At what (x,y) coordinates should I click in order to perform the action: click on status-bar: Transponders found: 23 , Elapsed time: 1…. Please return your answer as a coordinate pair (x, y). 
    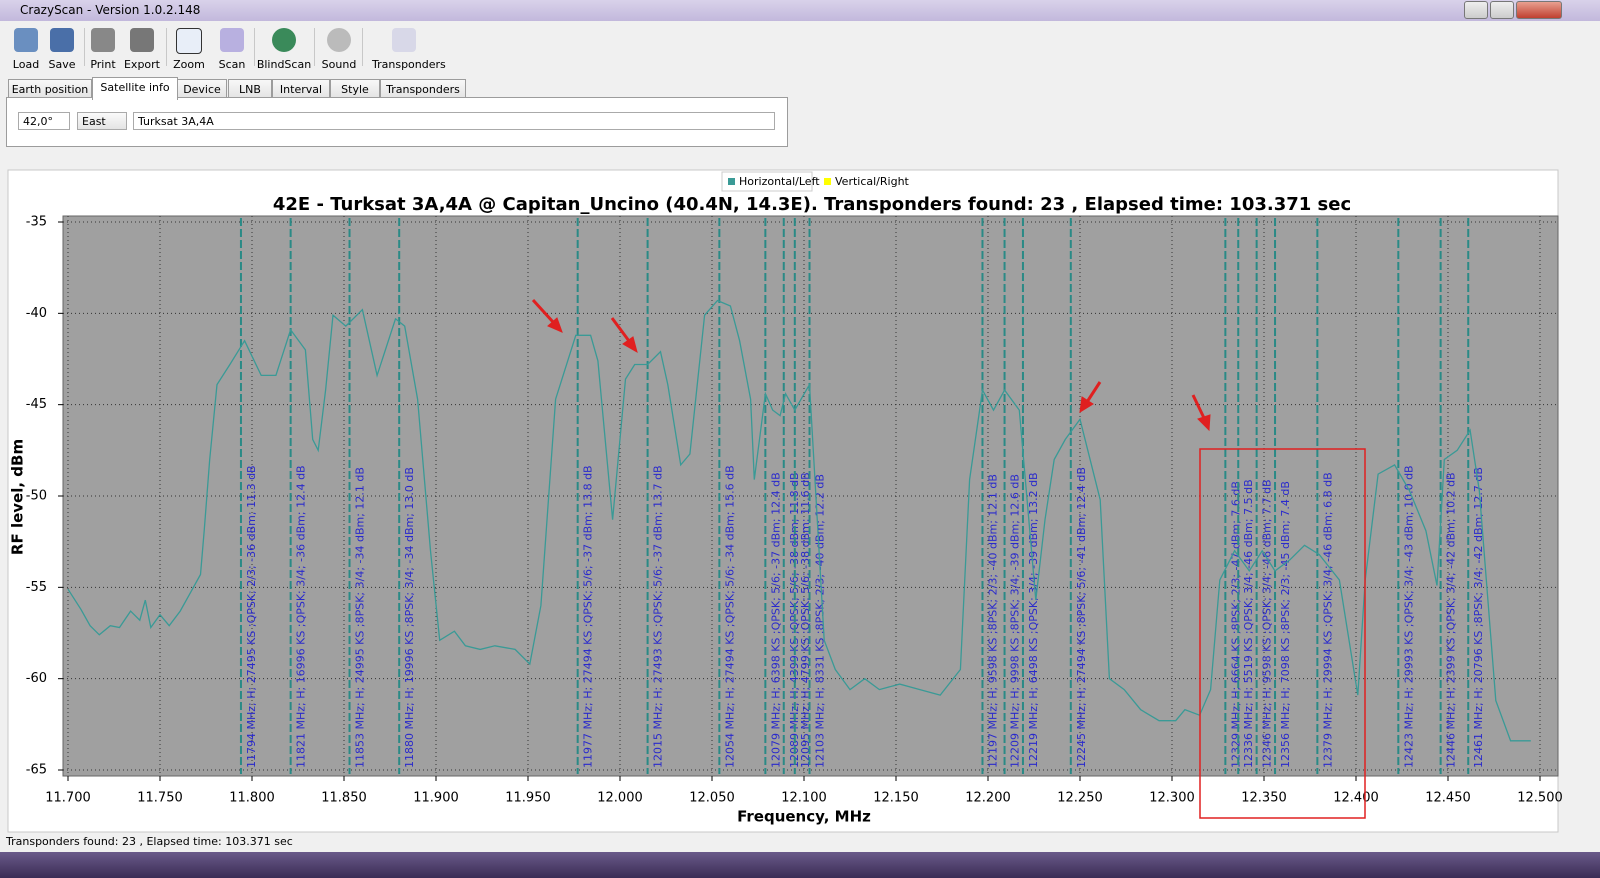
    Looking at the image, I should click on (149, 841).